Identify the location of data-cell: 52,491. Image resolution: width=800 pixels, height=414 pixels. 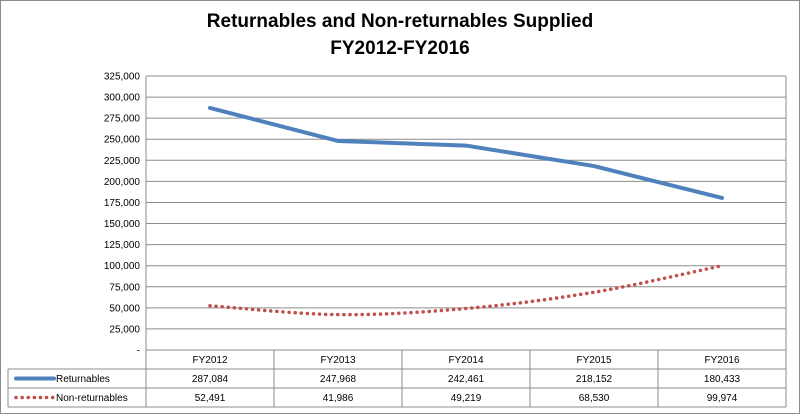
(210, 398).